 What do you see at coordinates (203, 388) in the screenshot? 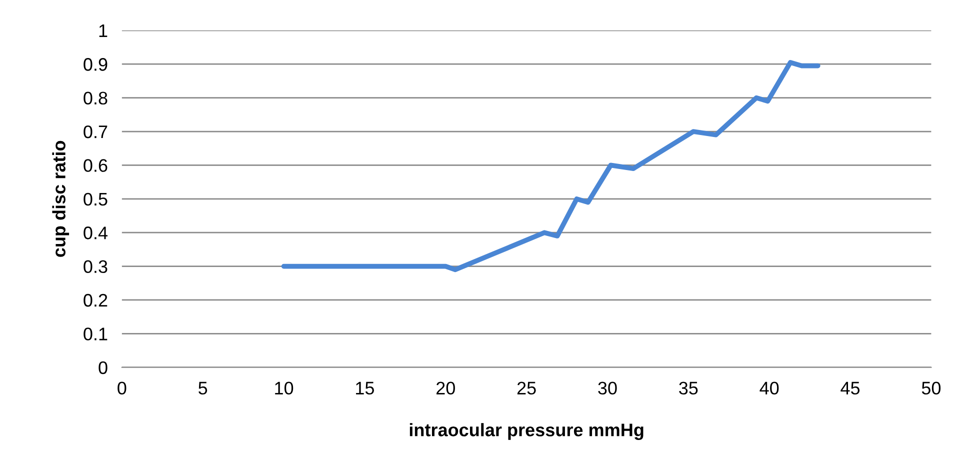
I see `x-tick-label: 5` at bounding box center [203, 388].